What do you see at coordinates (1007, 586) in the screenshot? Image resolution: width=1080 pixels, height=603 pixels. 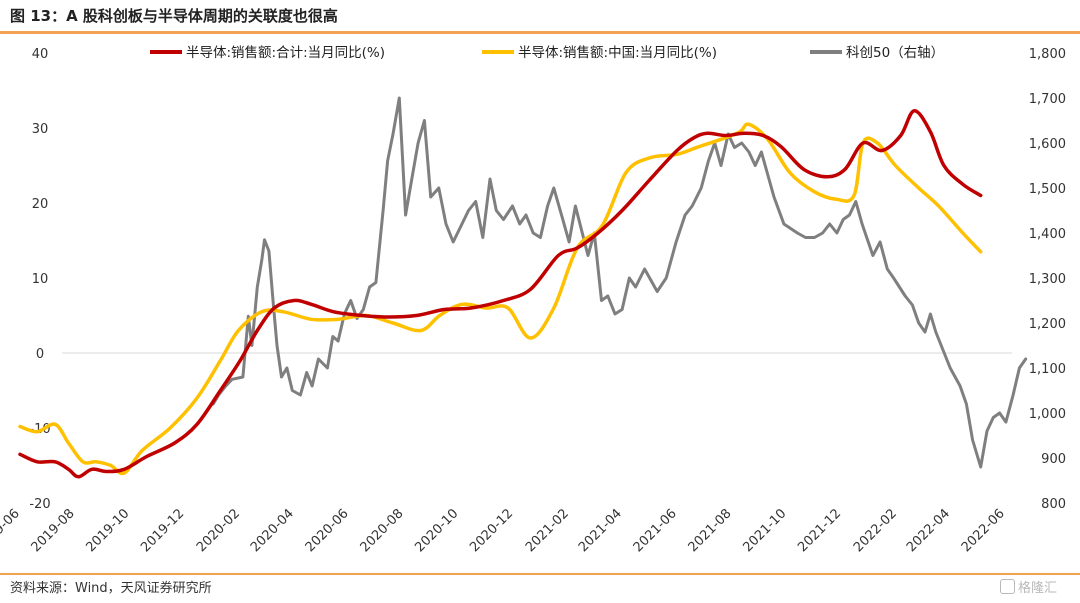 I see `watermark-logo-icon` at bounding box center [1007, 586].